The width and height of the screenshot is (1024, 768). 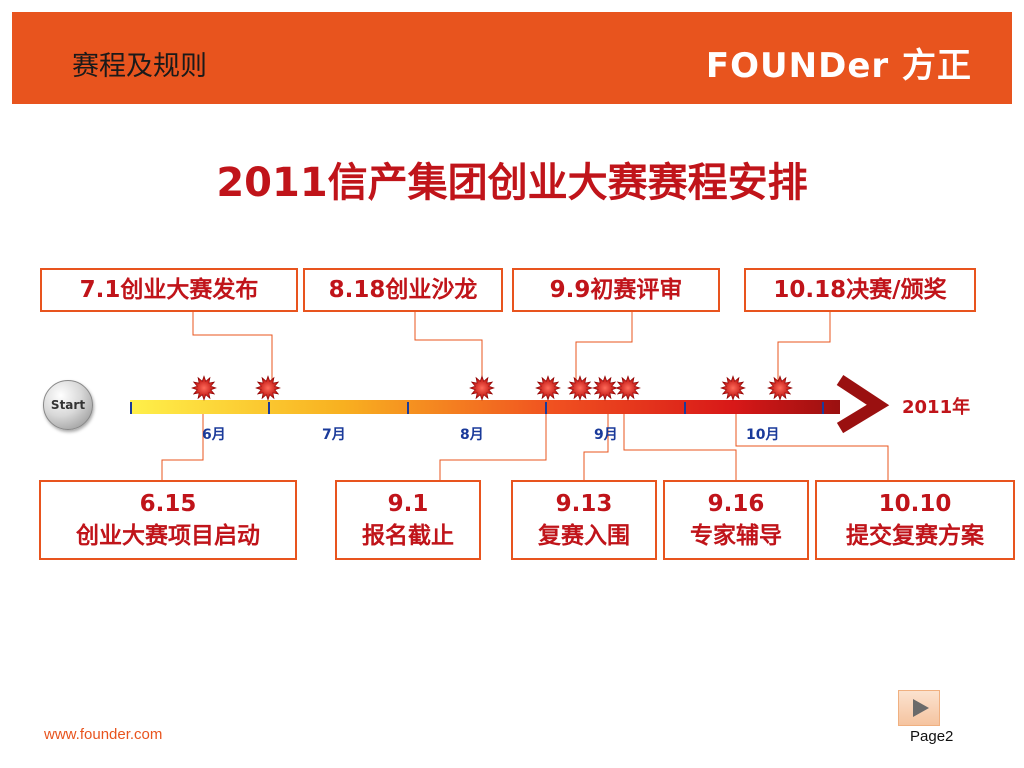 What do you see at coordinates (915, 536) in the screenshot?
I see `event-desc: 提交复赛方案` at bounding box center [915, 536].